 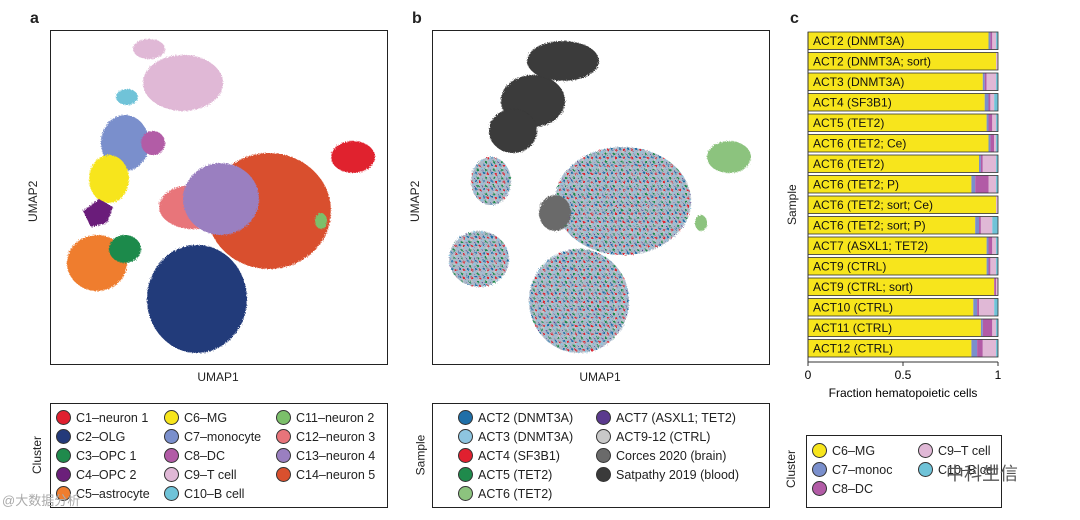 What do you see at coordinates (325, 436) in the screenshot?
I see `cluster-legend-item: C12–neuron 3` at bounding box center [325, 436].